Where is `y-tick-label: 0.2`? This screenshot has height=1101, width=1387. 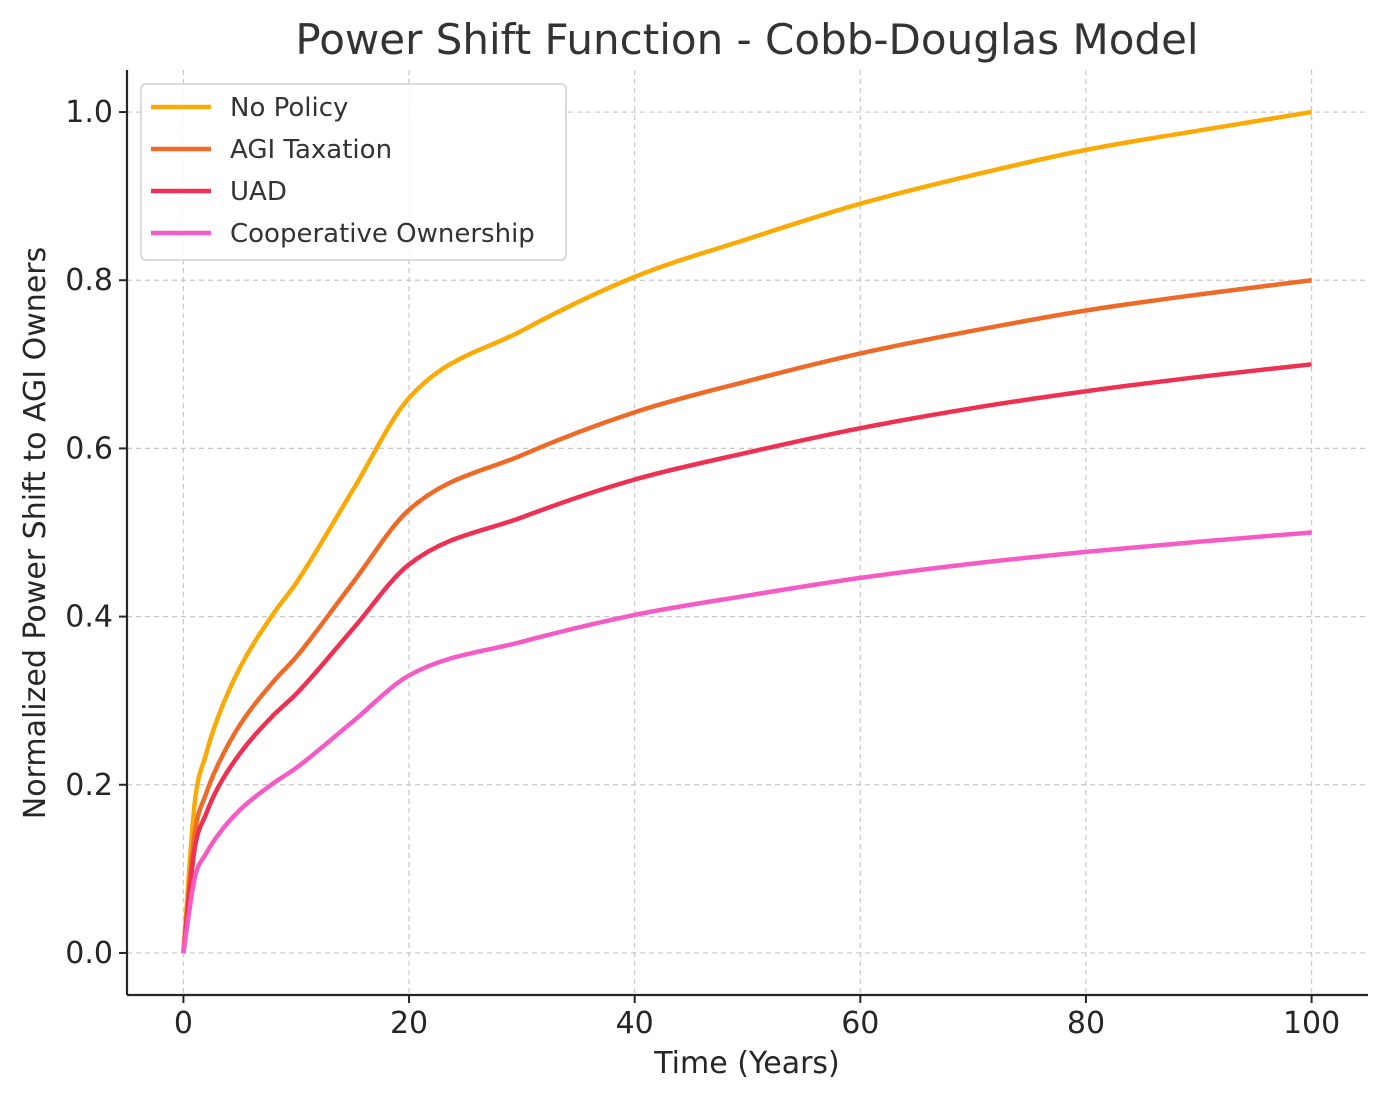 y-tick-label: 0.2 is located at coordinates (89, 785).